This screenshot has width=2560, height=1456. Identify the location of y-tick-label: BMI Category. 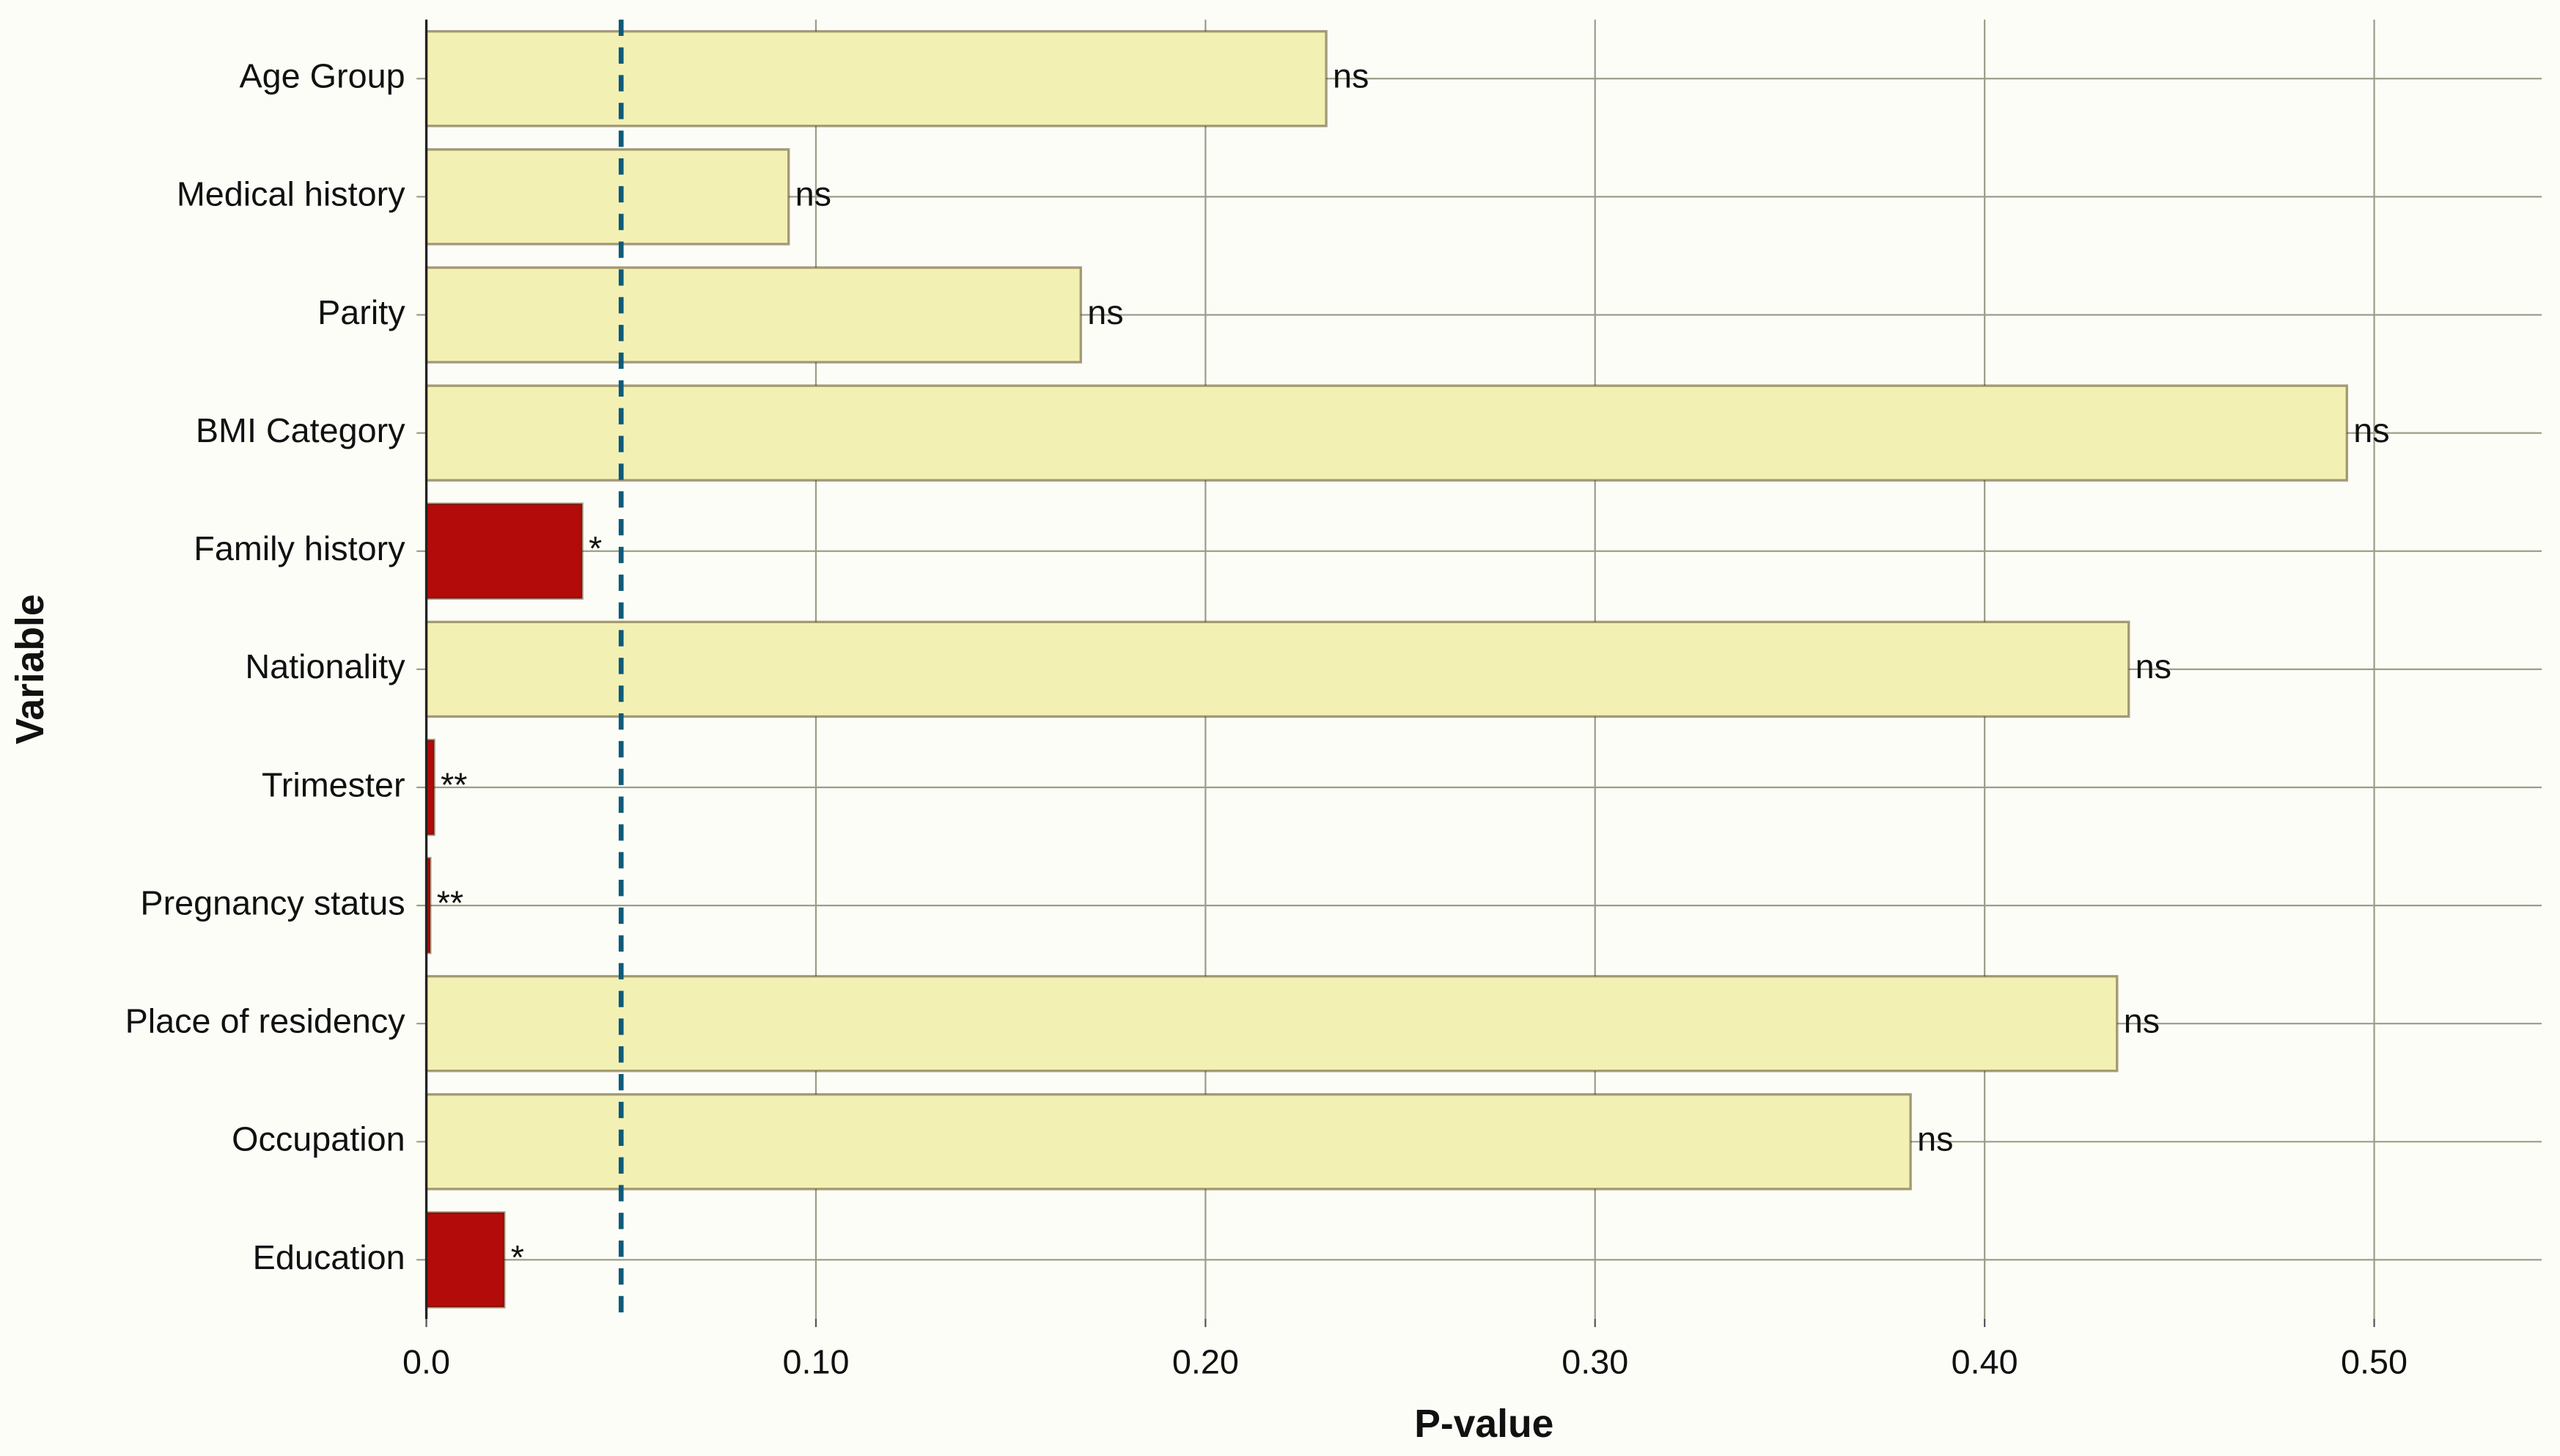
(300, 430).